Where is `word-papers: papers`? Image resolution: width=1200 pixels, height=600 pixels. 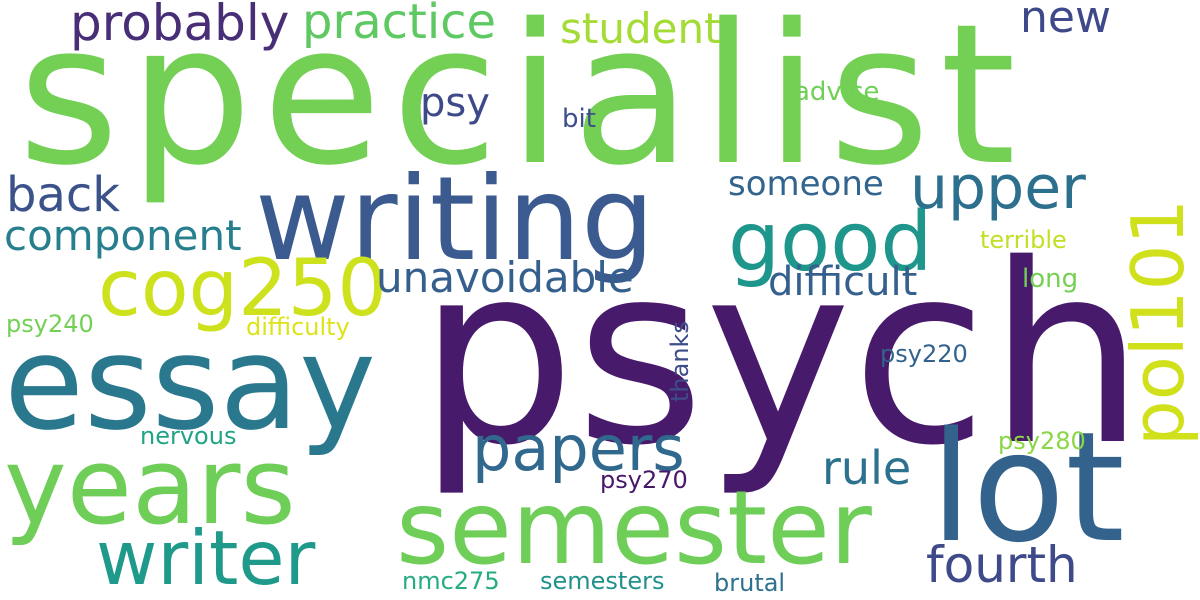
word-papers: papers is located at coordinates (578, 448).